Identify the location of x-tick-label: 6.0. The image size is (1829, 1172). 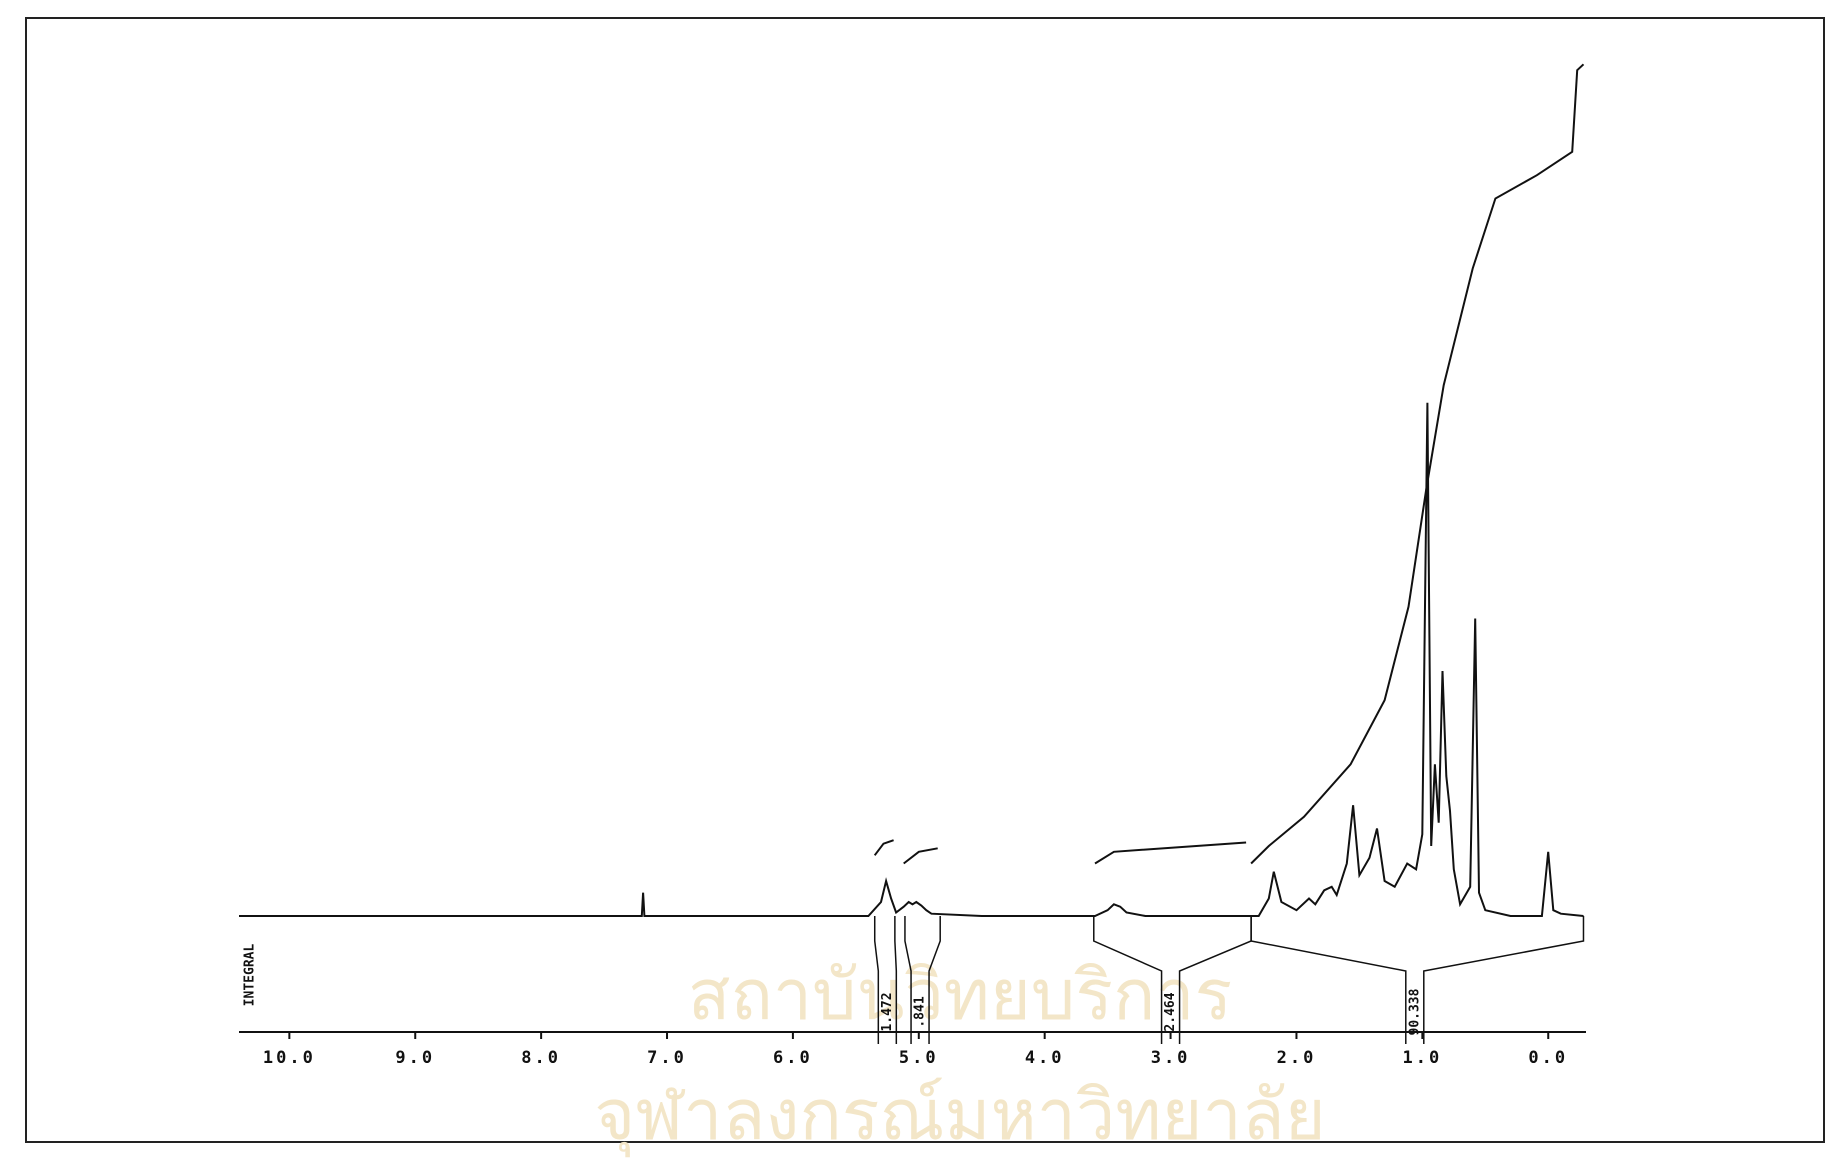
(793, 1058).